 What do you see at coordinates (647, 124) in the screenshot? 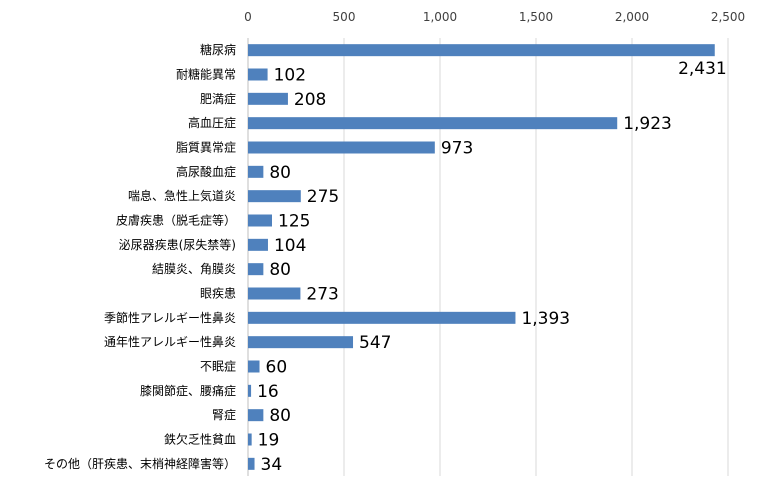
I see `data-label: 1,923` at bounding box center [647, 124].